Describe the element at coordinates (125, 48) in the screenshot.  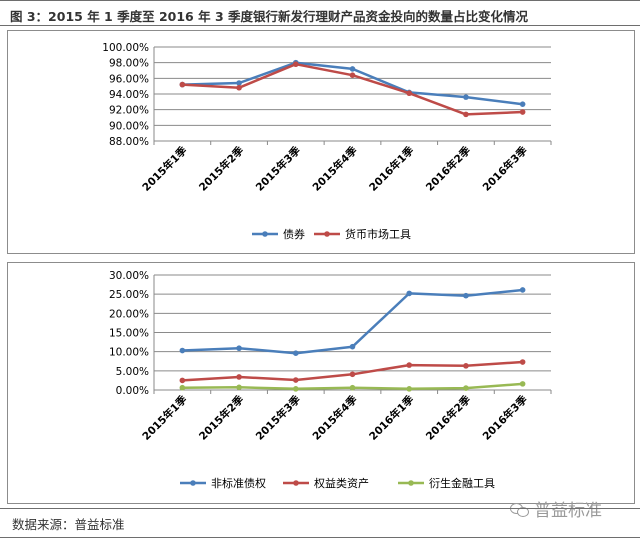
I see `y-tick-label: 100.00%` at that location.